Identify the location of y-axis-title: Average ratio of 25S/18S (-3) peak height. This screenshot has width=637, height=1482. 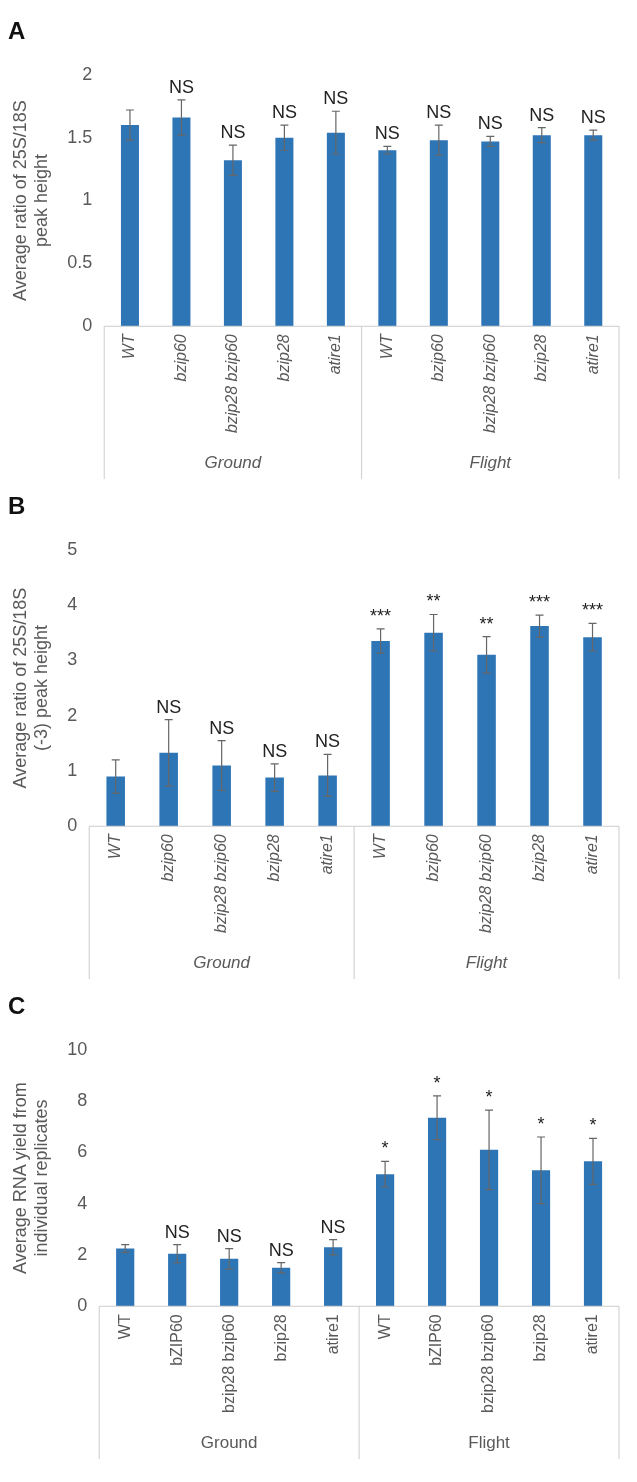
(30, 688).